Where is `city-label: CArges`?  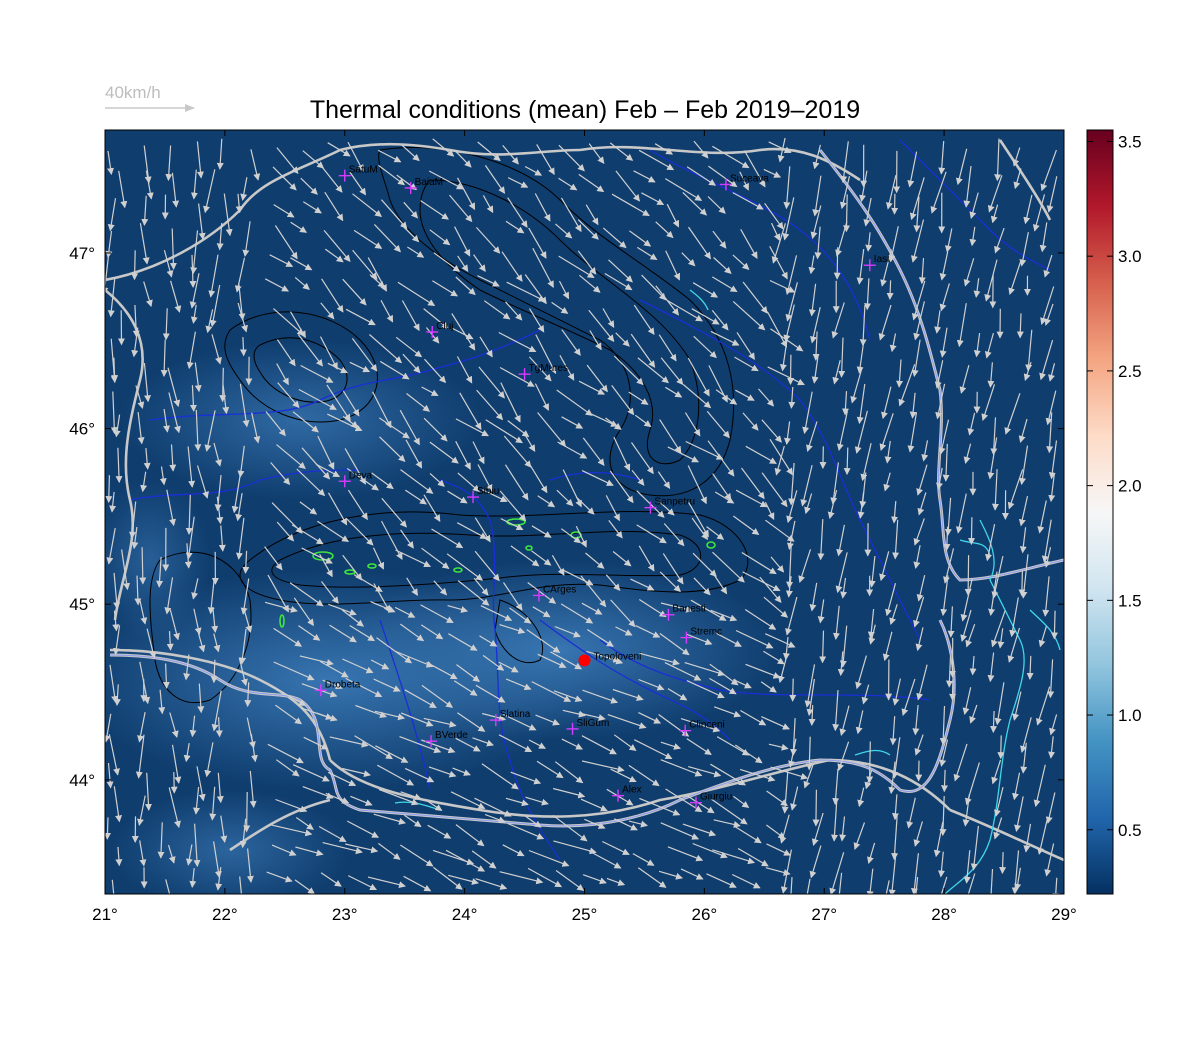 city-label: CArges is located at coordinates (559, 589).